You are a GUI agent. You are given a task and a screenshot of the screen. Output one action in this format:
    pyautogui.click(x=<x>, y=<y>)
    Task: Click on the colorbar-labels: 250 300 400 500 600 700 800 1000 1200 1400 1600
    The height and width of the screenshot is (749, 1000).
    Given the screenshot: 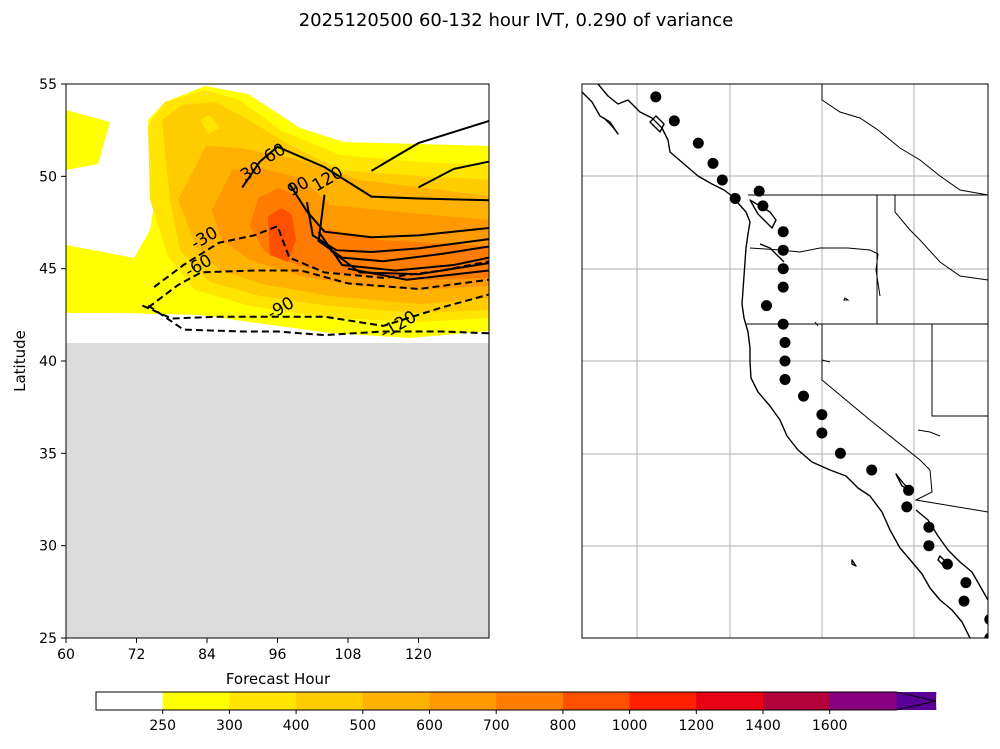 What is the action you would take?
    pyautogui.click(x=498, y=722)
    